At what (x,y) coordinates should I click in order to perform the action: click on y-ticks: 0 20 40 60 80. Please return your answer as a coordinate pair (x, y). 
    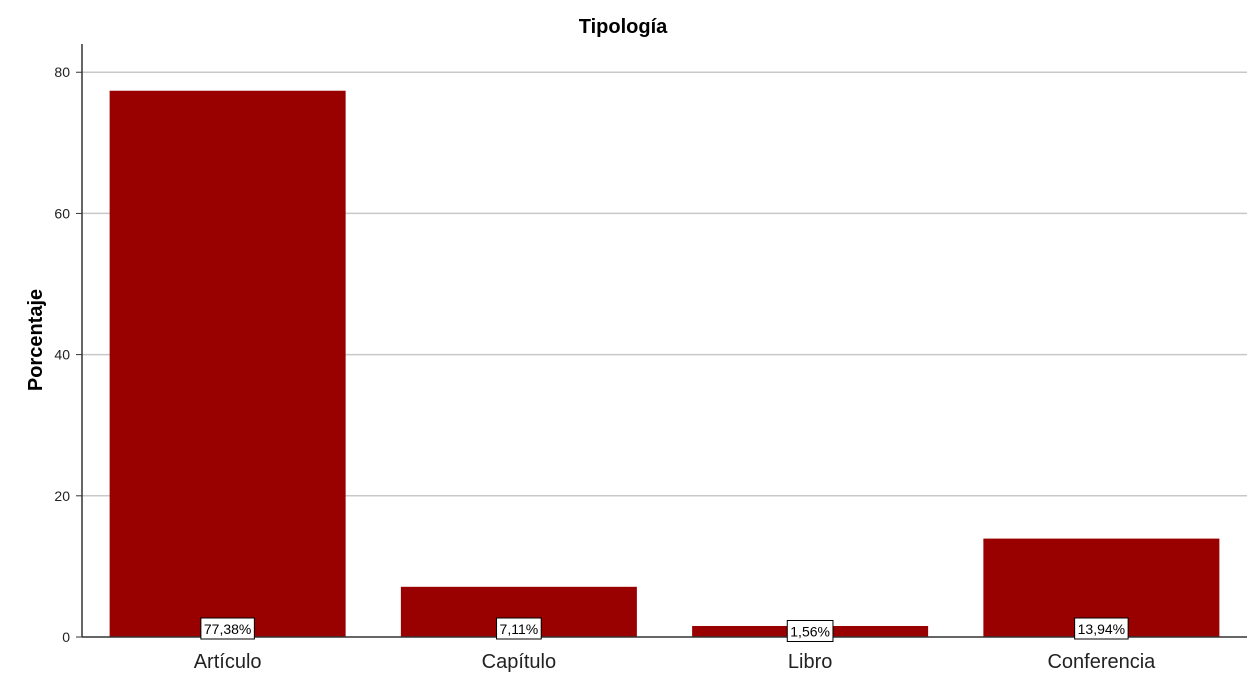
    Looking at the image, I should click on (68, 354).